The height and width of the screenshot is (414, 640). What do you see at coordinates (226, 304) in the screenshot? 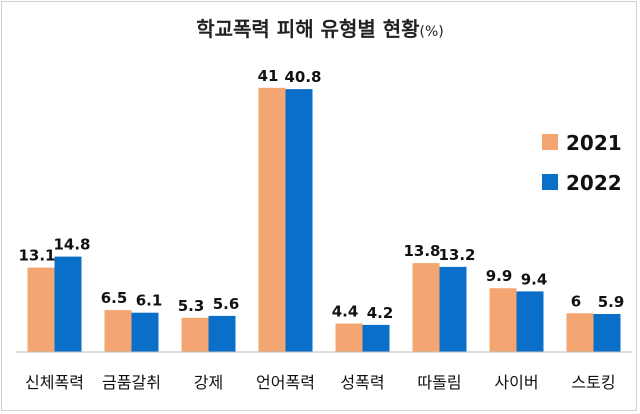
I see `value-label-2022-2: 5.6` at bounding box center [226, 304].